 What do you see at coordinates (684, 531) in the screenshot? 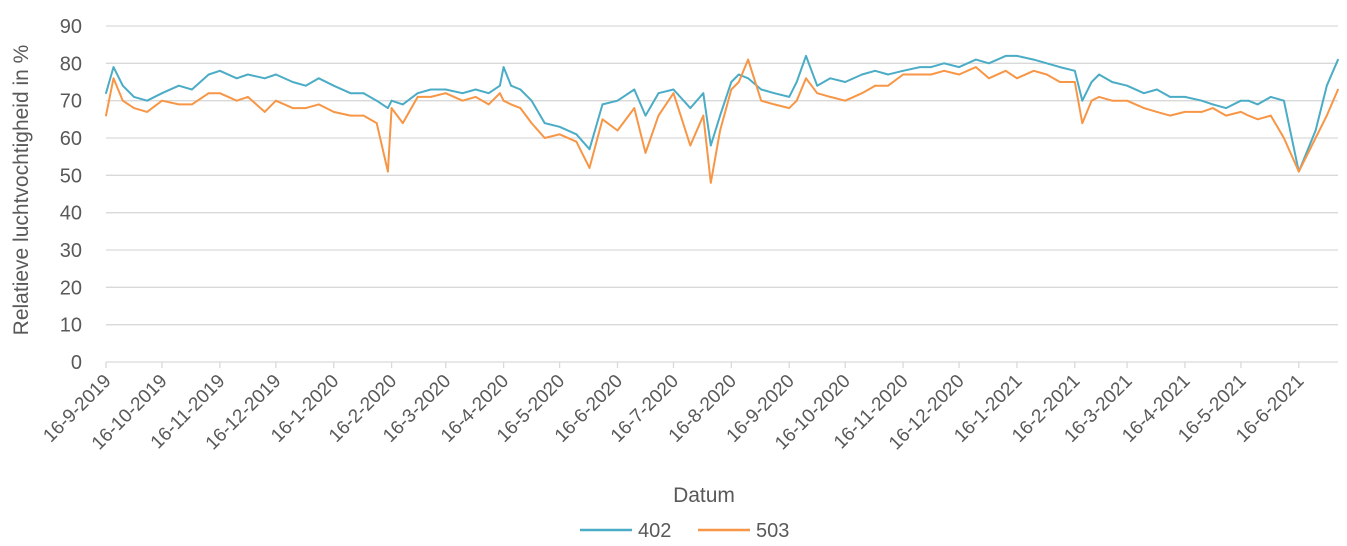
I see `legend: 402 503` at bounding box center [684, 531].